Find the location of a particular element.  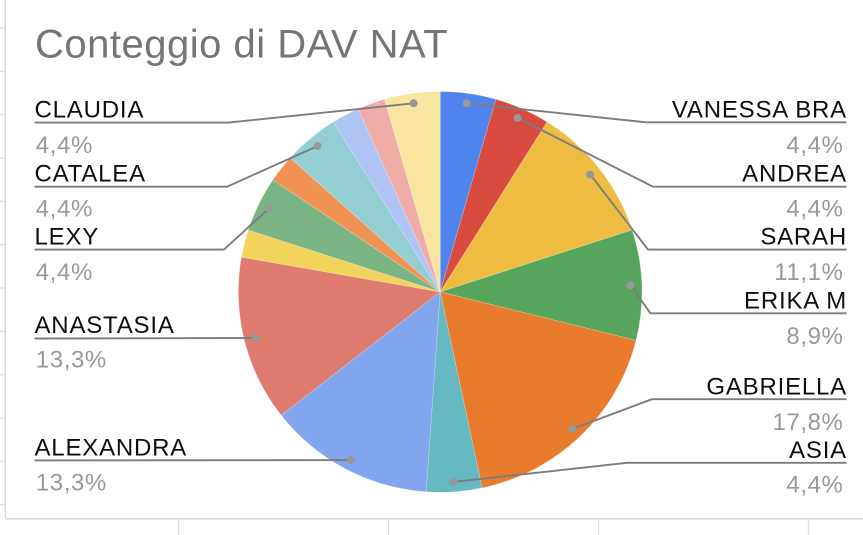

svg-text: LEXY is located at coordinates (67, 237).